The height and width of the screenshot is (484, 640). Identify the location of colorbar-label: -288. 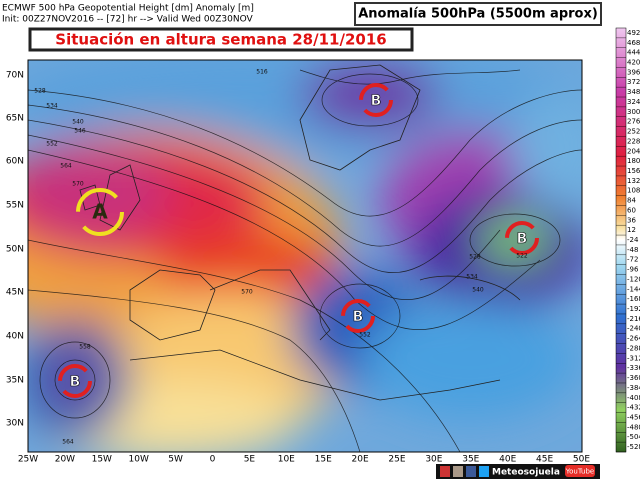
(633, 348).